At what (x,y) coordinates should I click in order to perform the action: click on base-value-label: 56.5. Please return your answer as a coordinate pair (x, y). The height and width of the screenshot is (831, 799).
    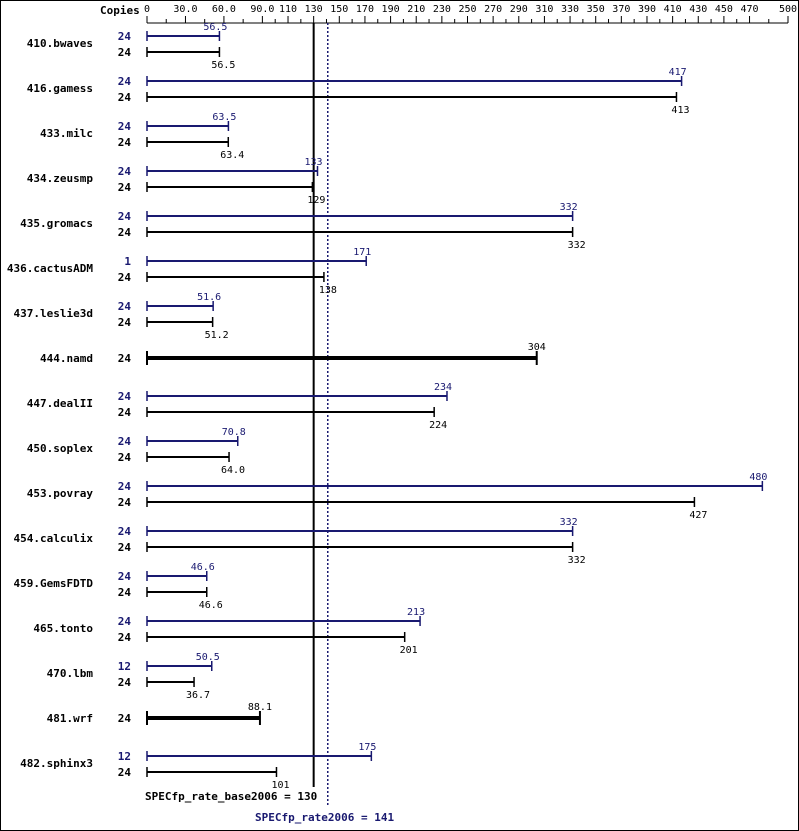
    Looking at the image, I should click on (223, 65).